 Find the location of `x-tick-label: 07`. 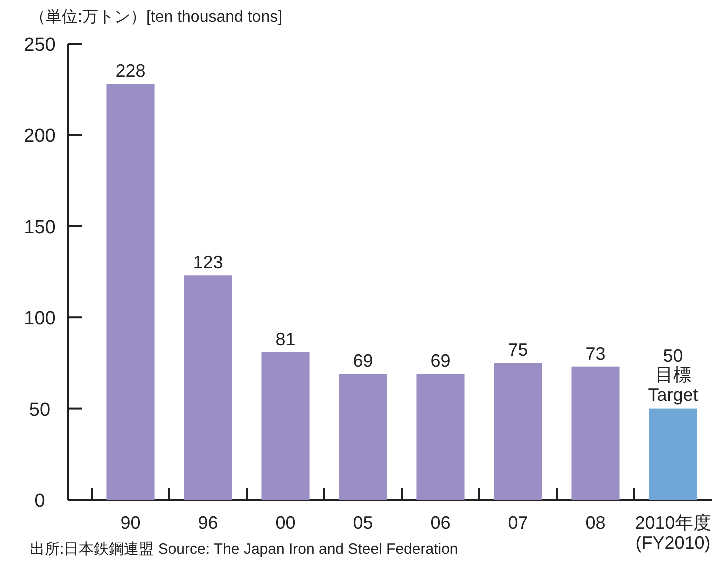

x-tick-label: 07 is located at coordinates (518, 523).